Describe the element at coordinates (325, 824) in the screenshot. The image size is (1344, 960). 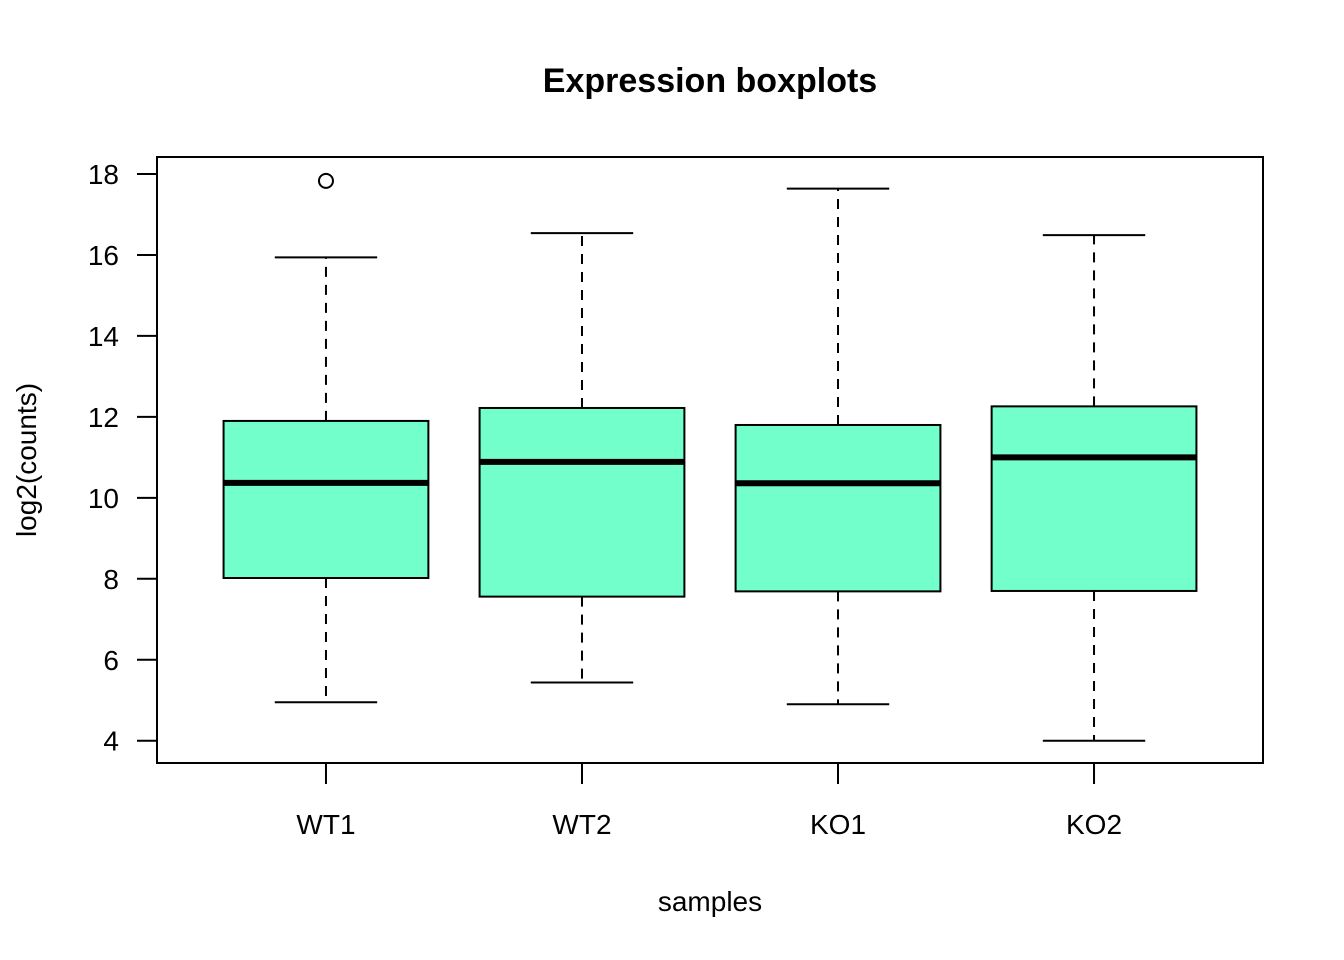
I see `x-tick-label: WT1` at that location.